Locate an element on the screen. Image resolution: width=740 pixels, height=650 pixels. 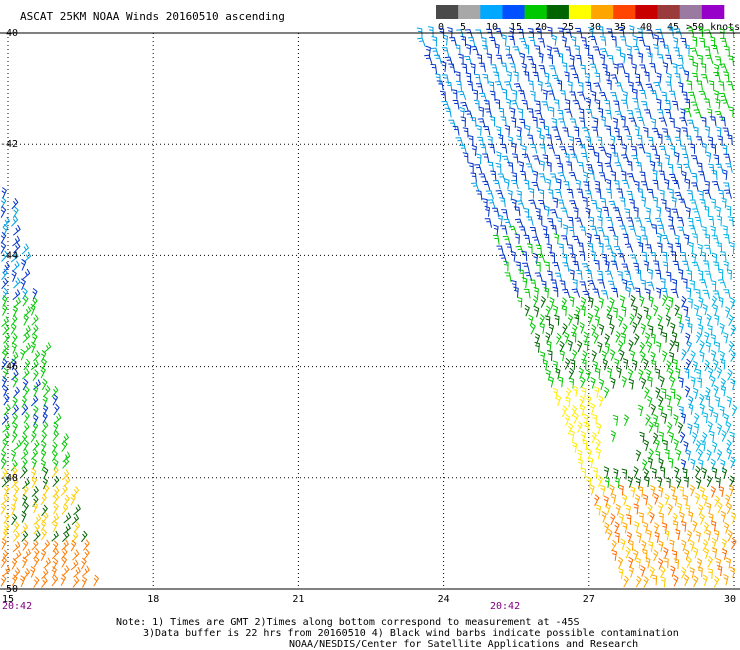
colorbar-tick-label: 40 is located at coordinates (646, 27).